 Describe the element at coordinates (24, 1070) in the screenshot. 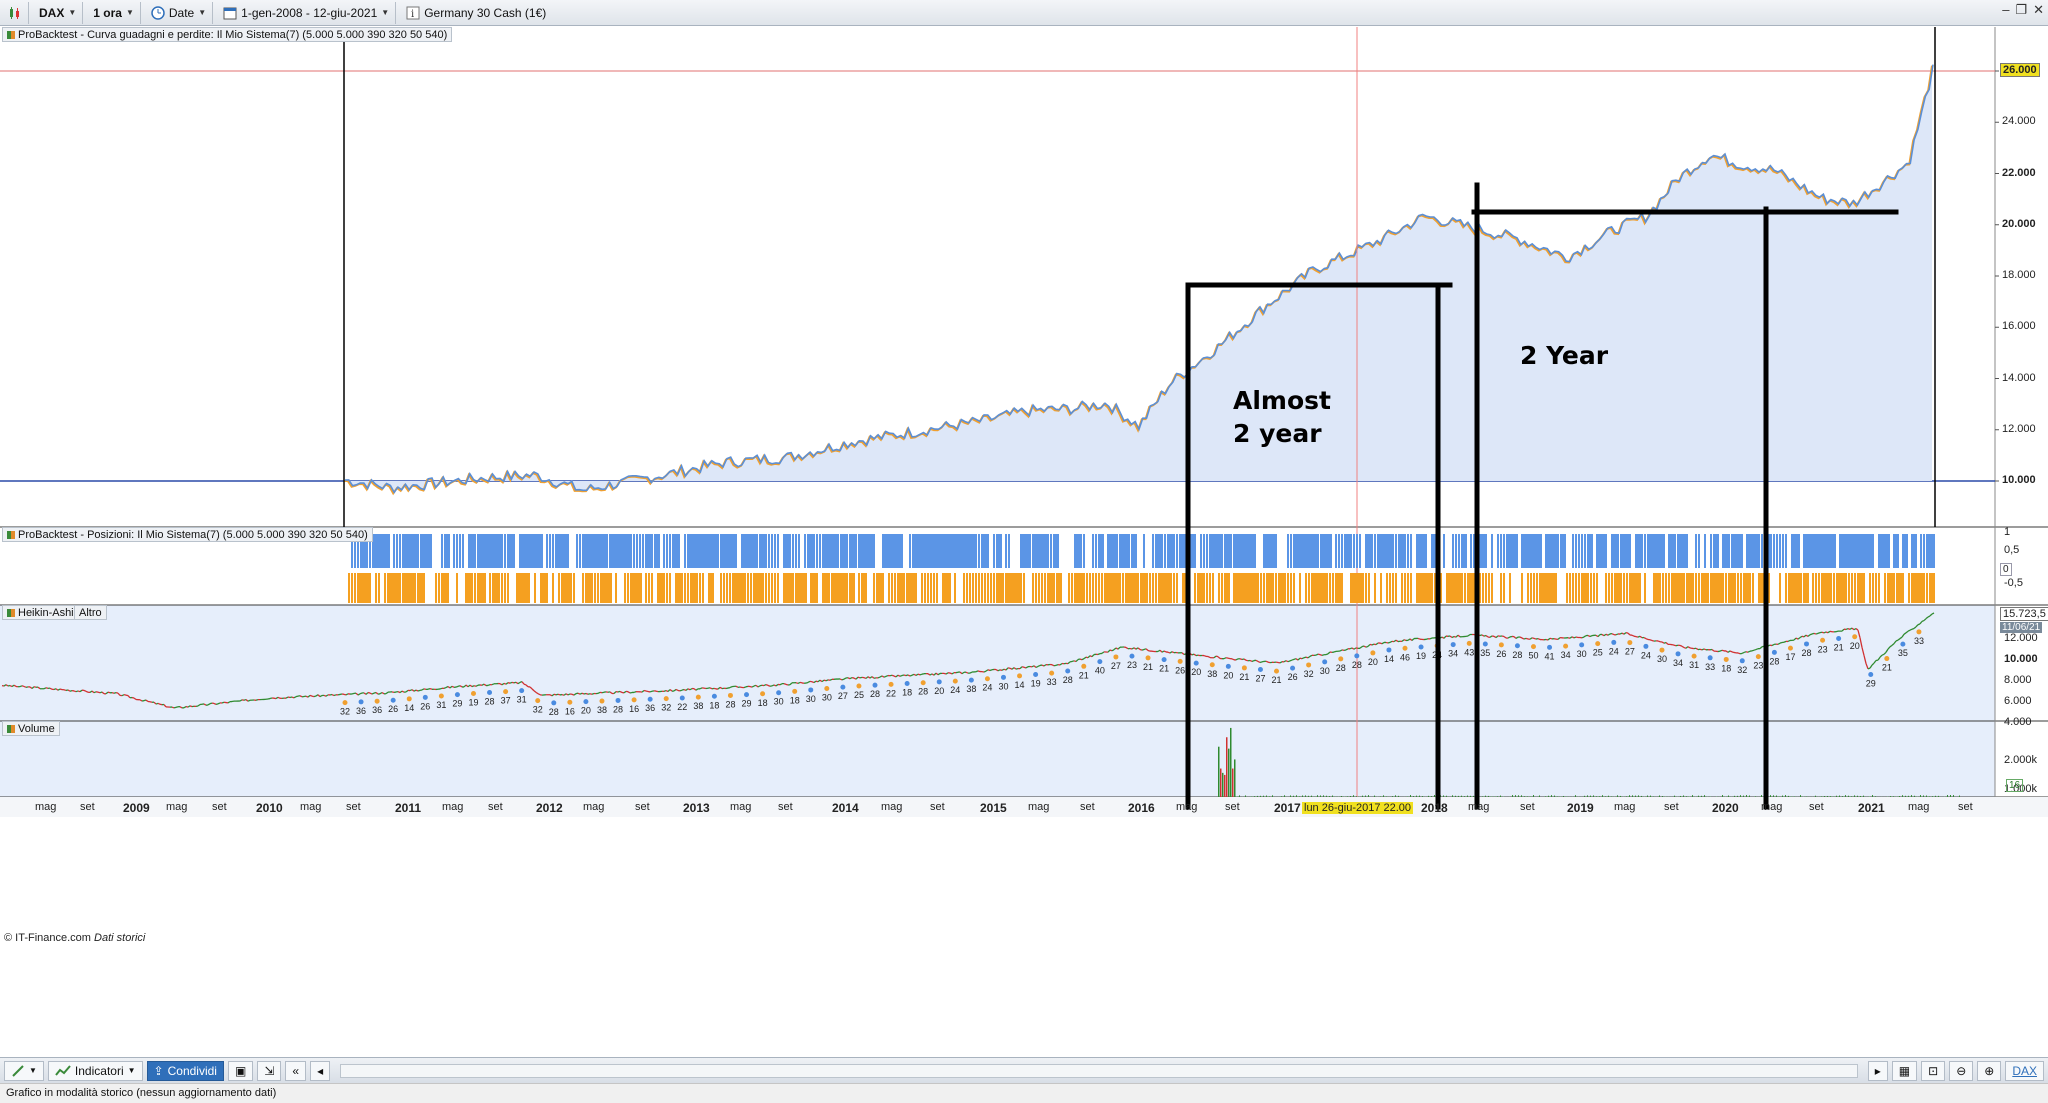

I see `drawing-tools-button: ▼` at that location.